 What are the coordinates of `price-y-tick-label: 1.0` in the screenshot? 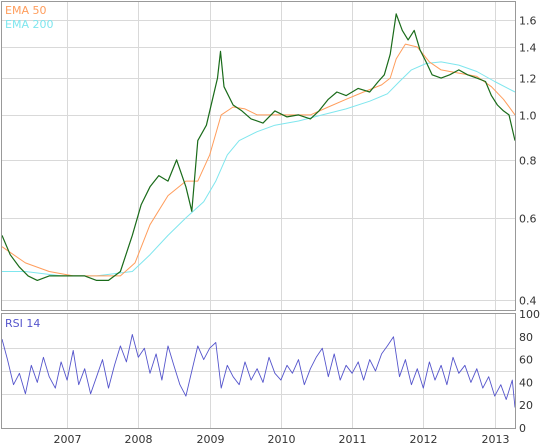 It's located at (528, 116).